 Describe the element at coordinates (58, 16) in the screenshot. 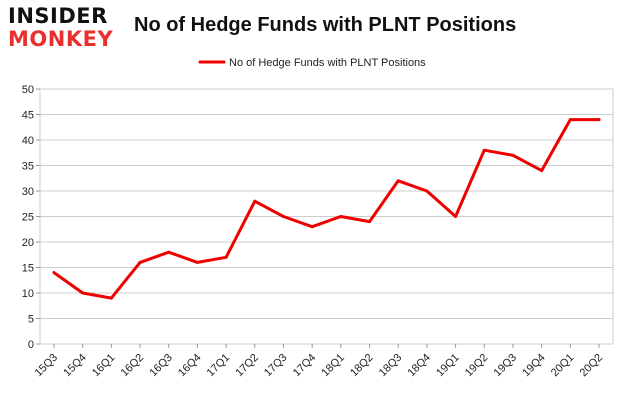

I see `logo-text-insider: INSIDER` at that location.